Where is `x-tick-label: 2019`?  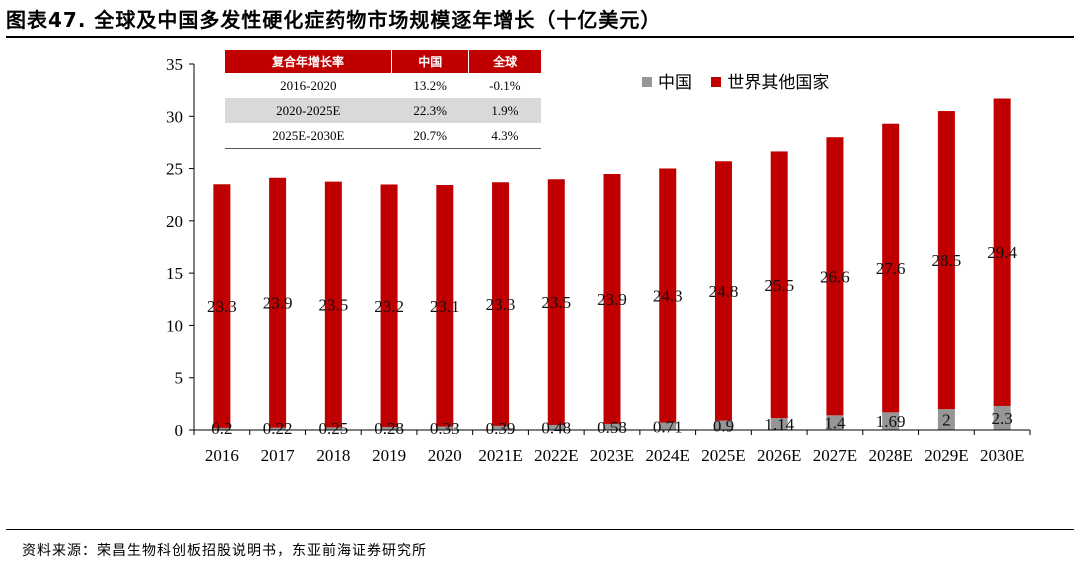
x-tick-label: 2019 is located at coordinates (389, 455).